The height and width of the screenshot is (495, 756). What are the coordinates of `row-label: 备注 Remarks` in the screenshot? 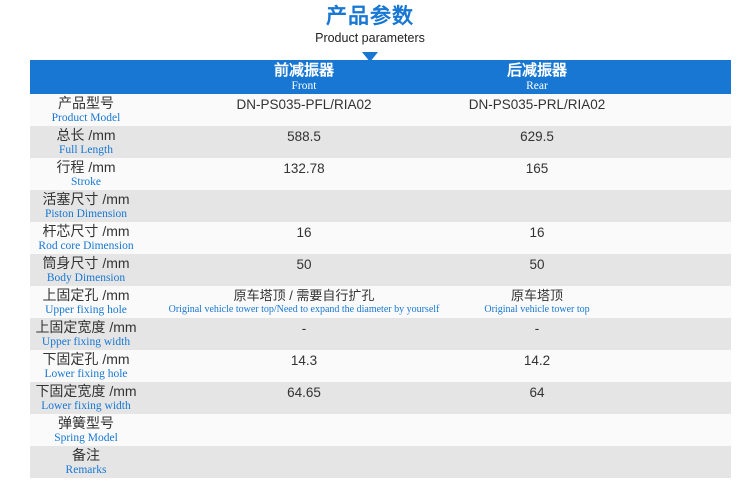 It's located at (86, 462).